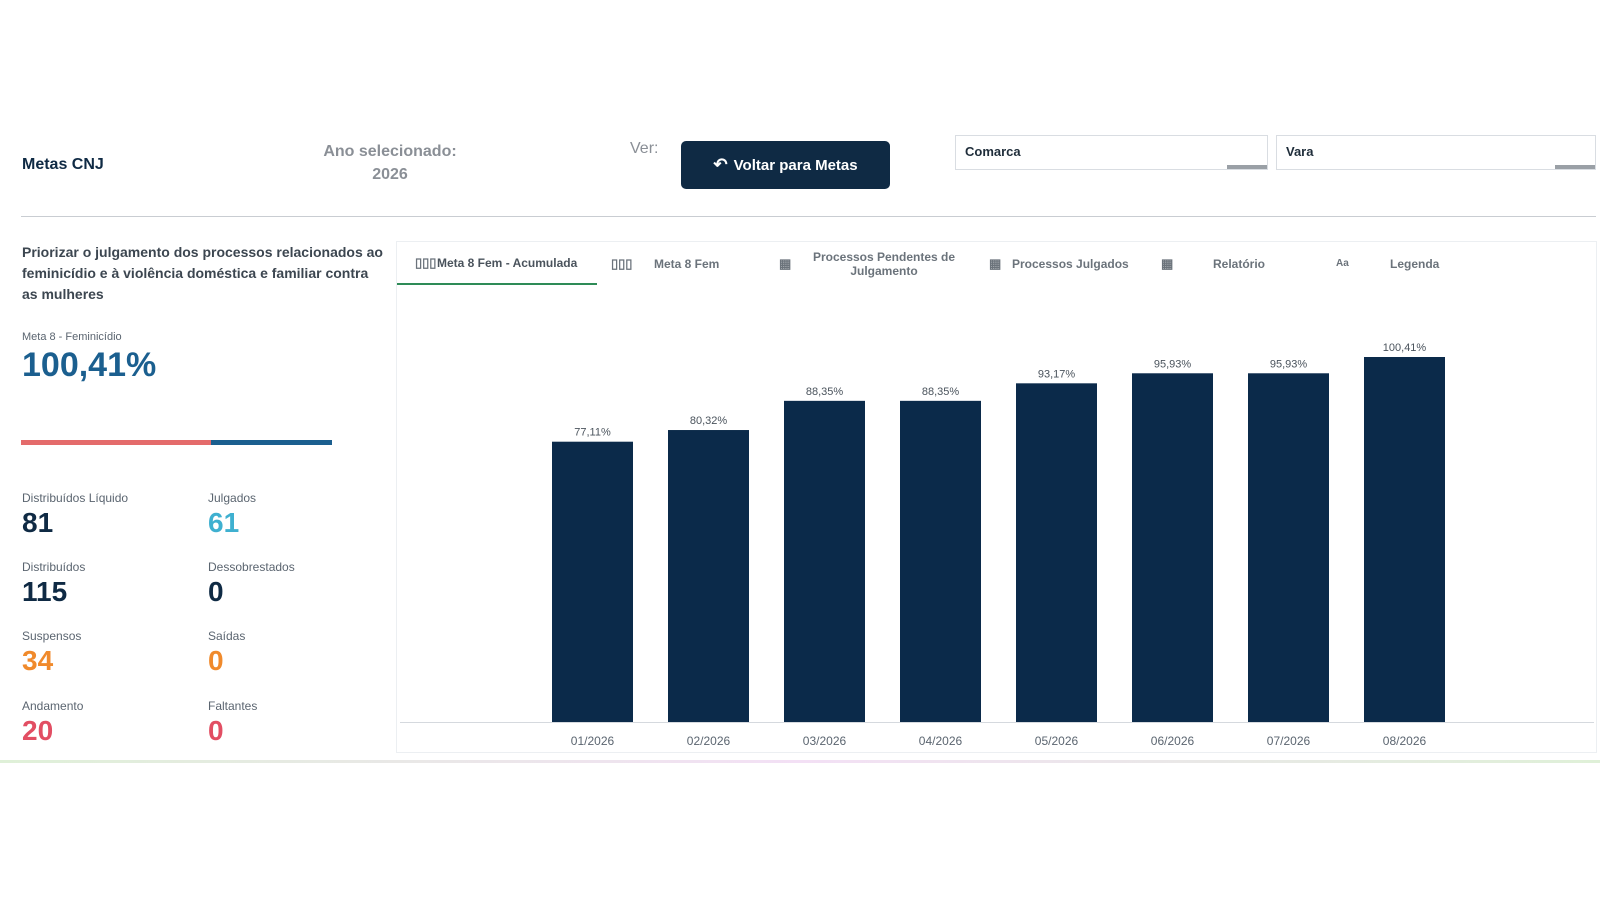 This screenshot has height=900, width=1600. Describe the element at coordinates (687, 263) in the screenshot. I see `tab-label: Meta 8 Fem` at that location.